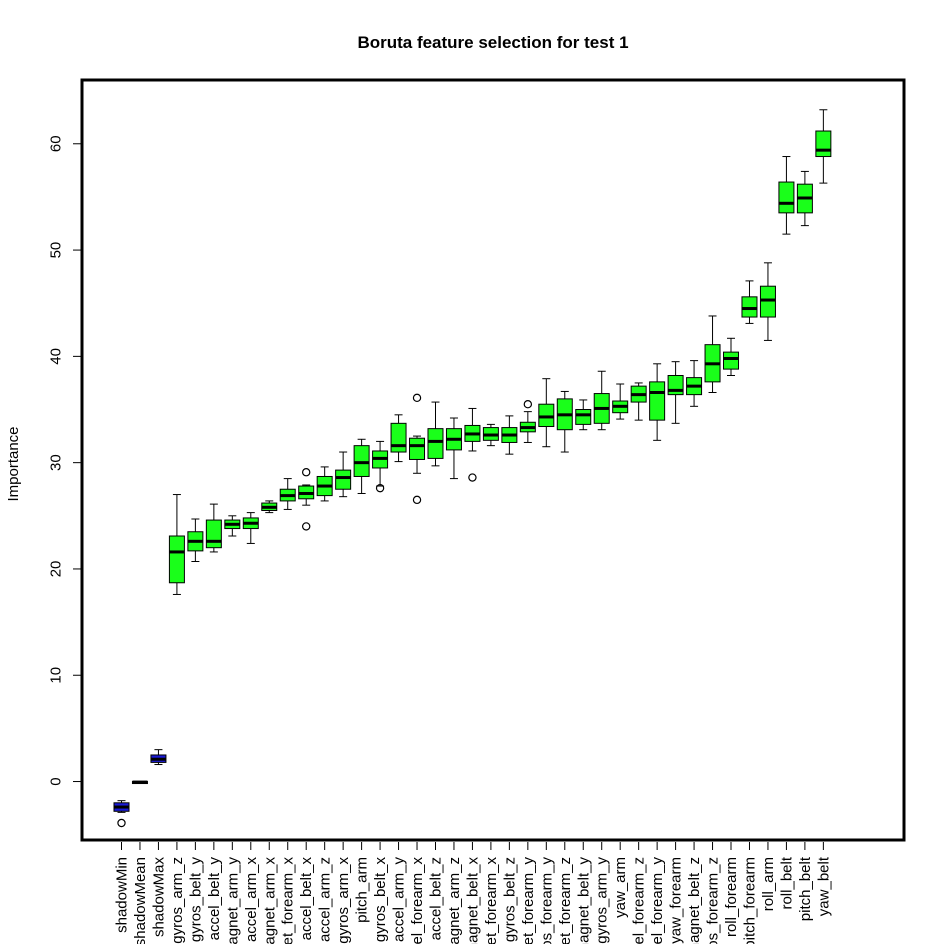  What do you see at coordinates (786, 882) in the screenshot?
I see `x-tick-label: roll_belt` at bounding box center [786, 882].